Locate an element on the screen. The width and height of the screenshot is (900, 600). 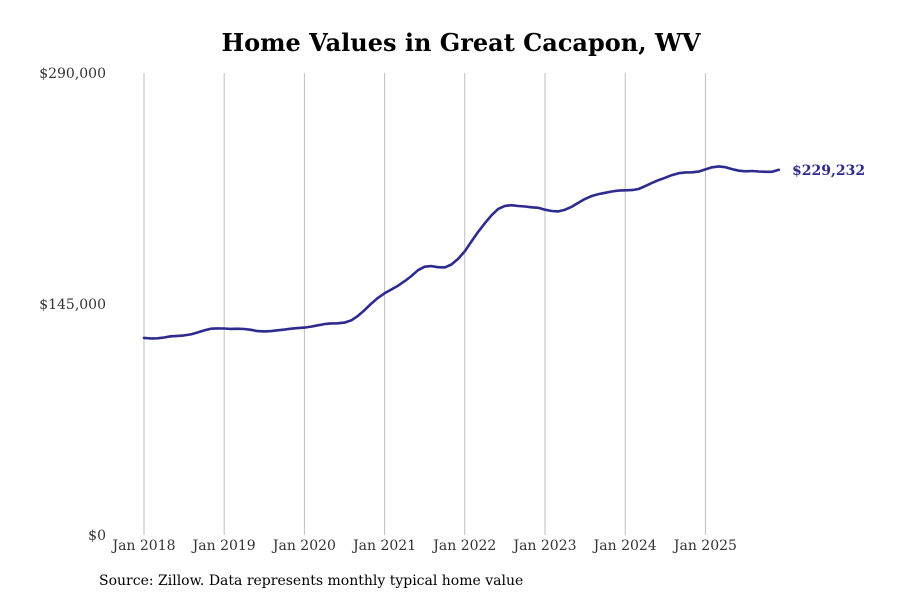
x-tick-label: Jan 2021 is located at coordinates (383, 546).